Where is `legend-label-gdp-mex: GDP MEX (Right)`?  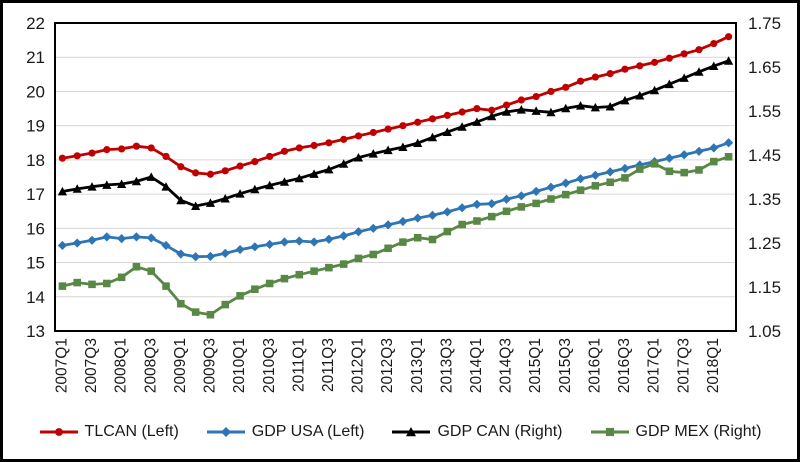
legend-label-gdp-mex: GDP MEX (Right) is located at coordinates (698, 431).